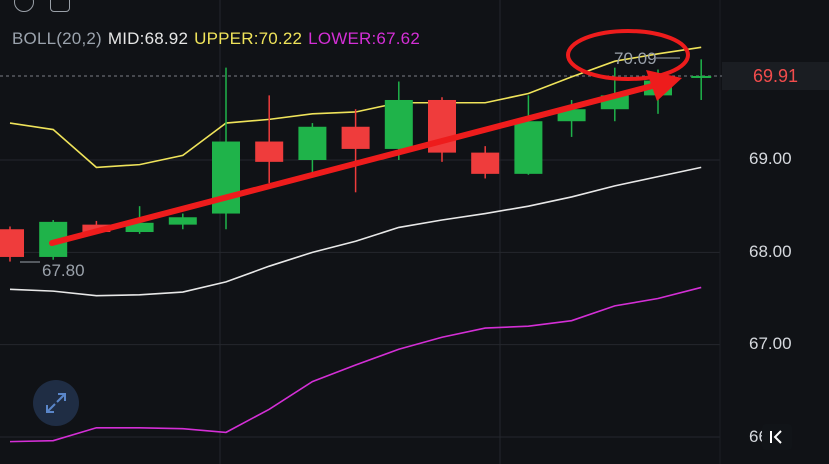  Describe the element at coordinates (148, 38) in the screenshot. I see `mid-value: MID:68.92` at that location.